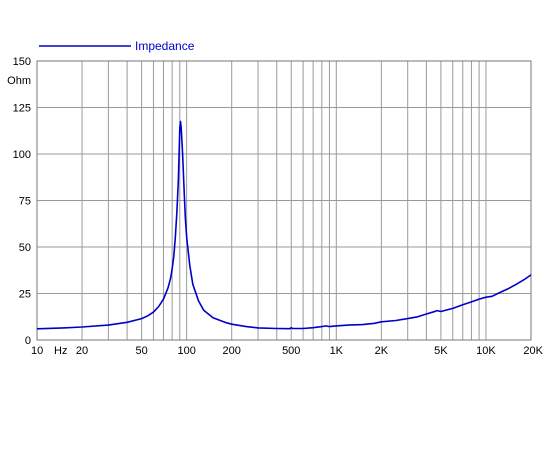  What do you see at coordinates (28, 341) in the screenshot?
I see `y-tick-label: 0` at bounding box center [28, 341].